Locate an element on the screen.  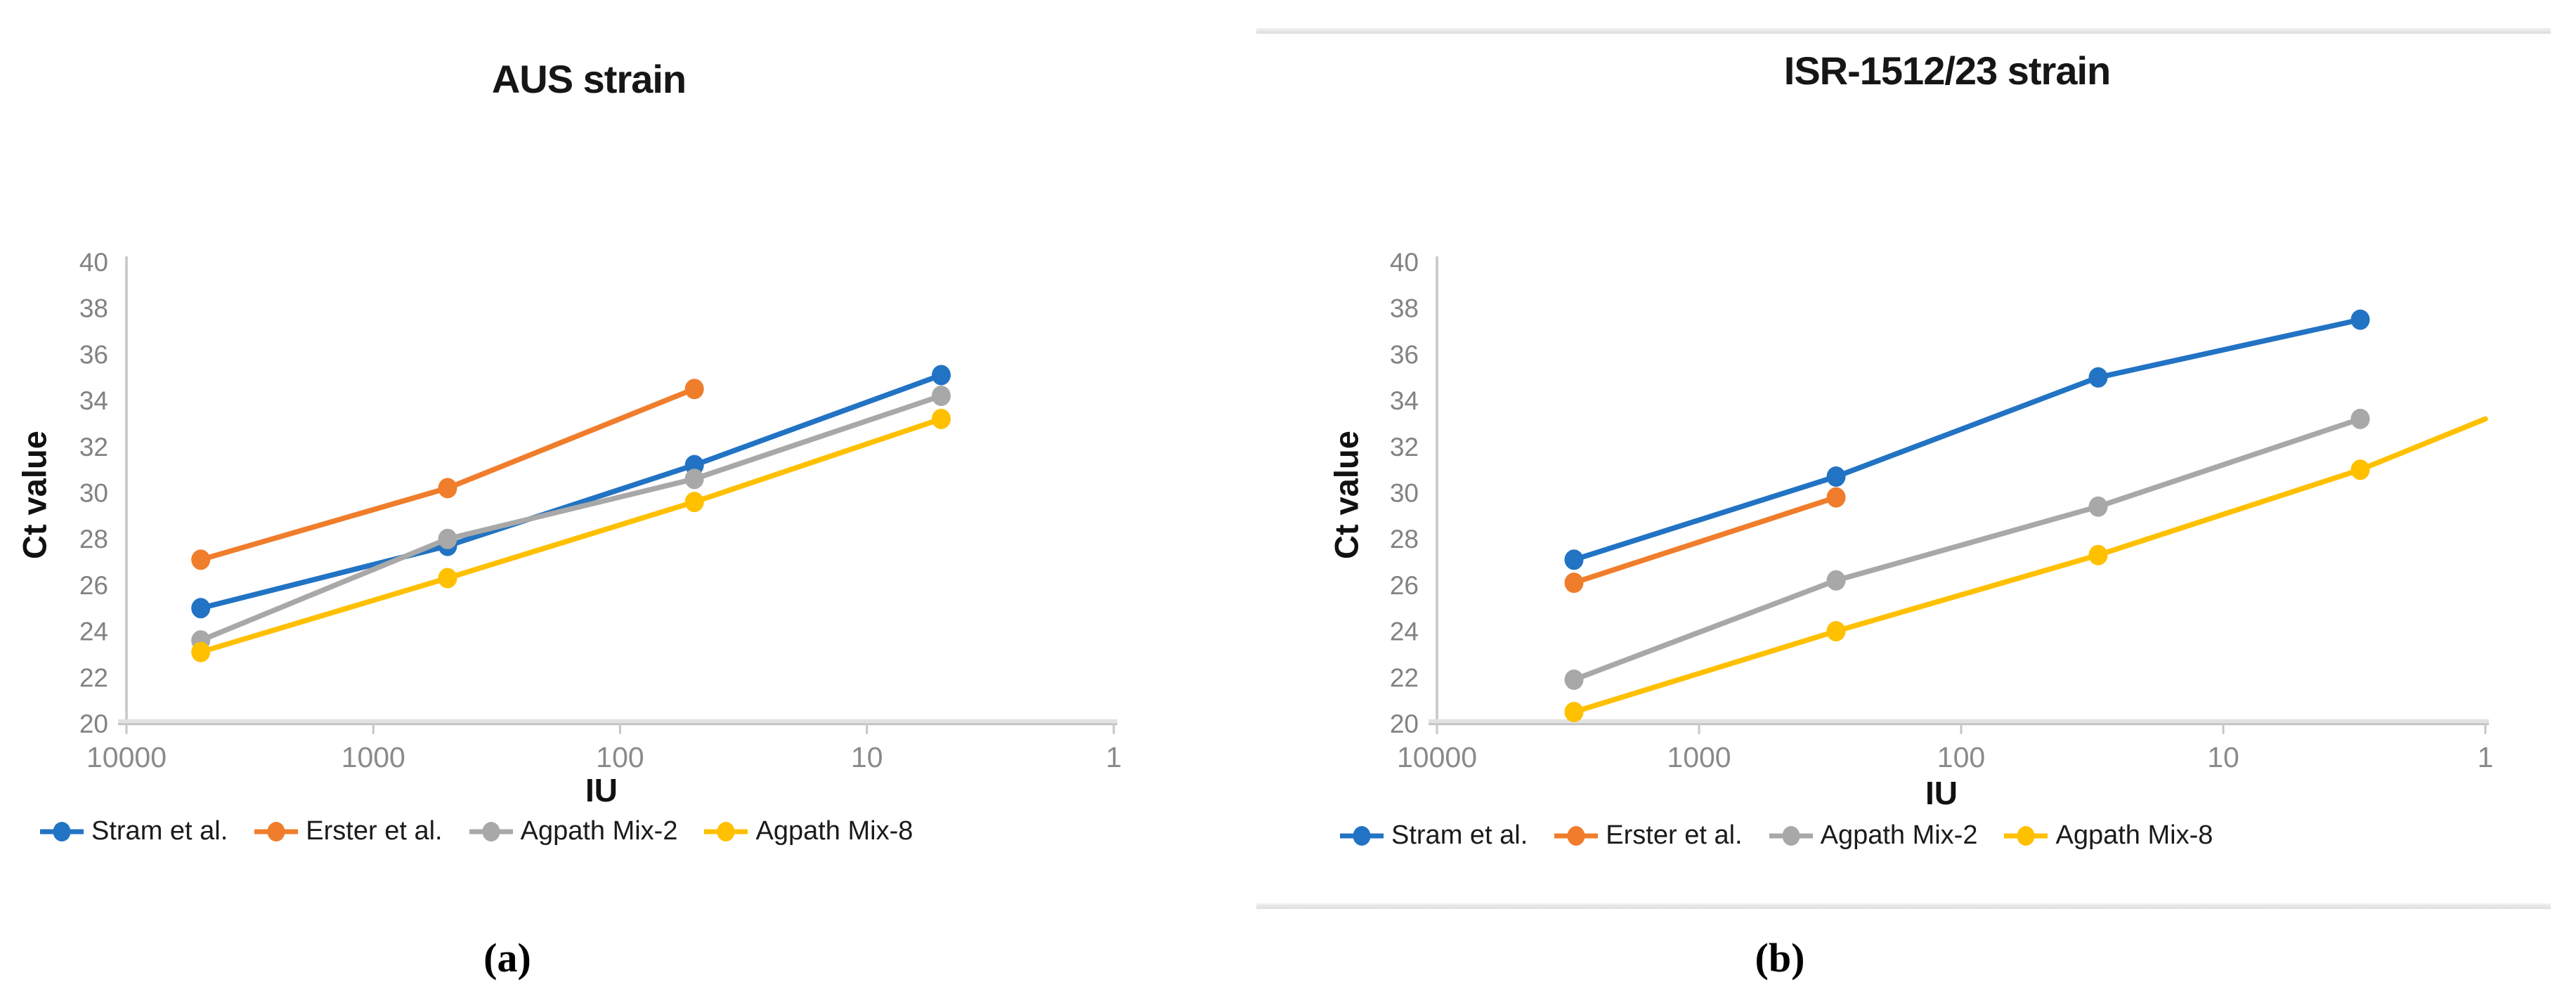
chart-title-b: ISR-1512/23 strain is located at coordinates (1947, 70).